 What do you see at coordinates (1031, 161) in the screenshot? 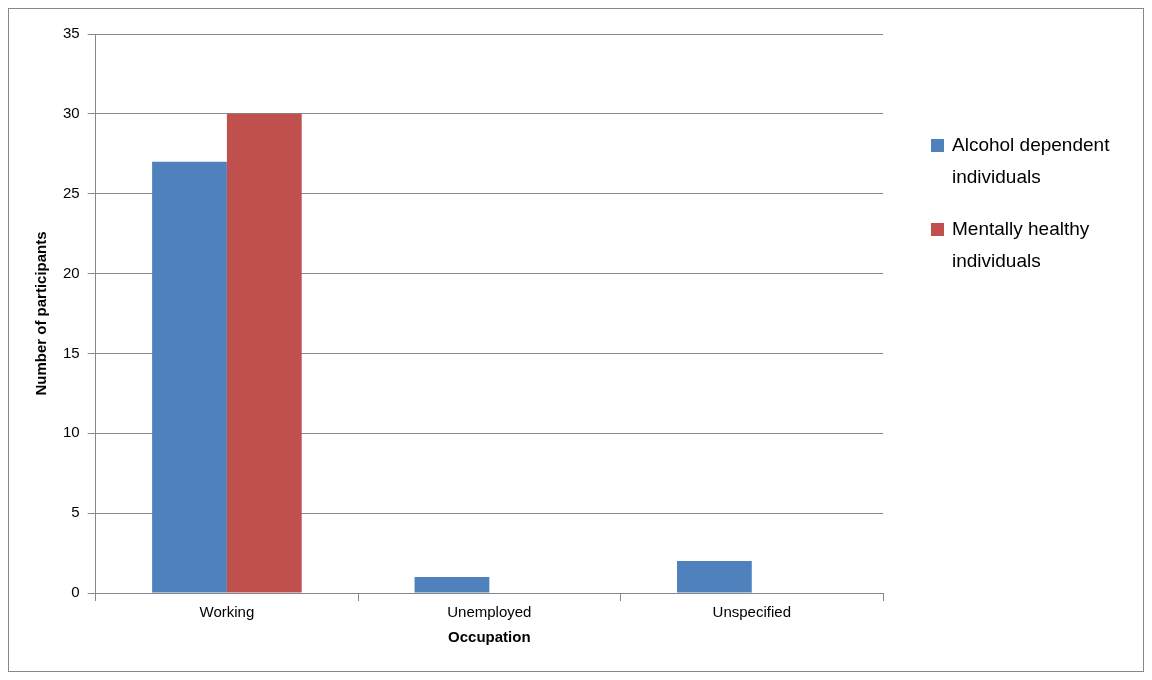
I see `legend-label: Alcohol dependent individuals` at bounding box center [1031, 161].